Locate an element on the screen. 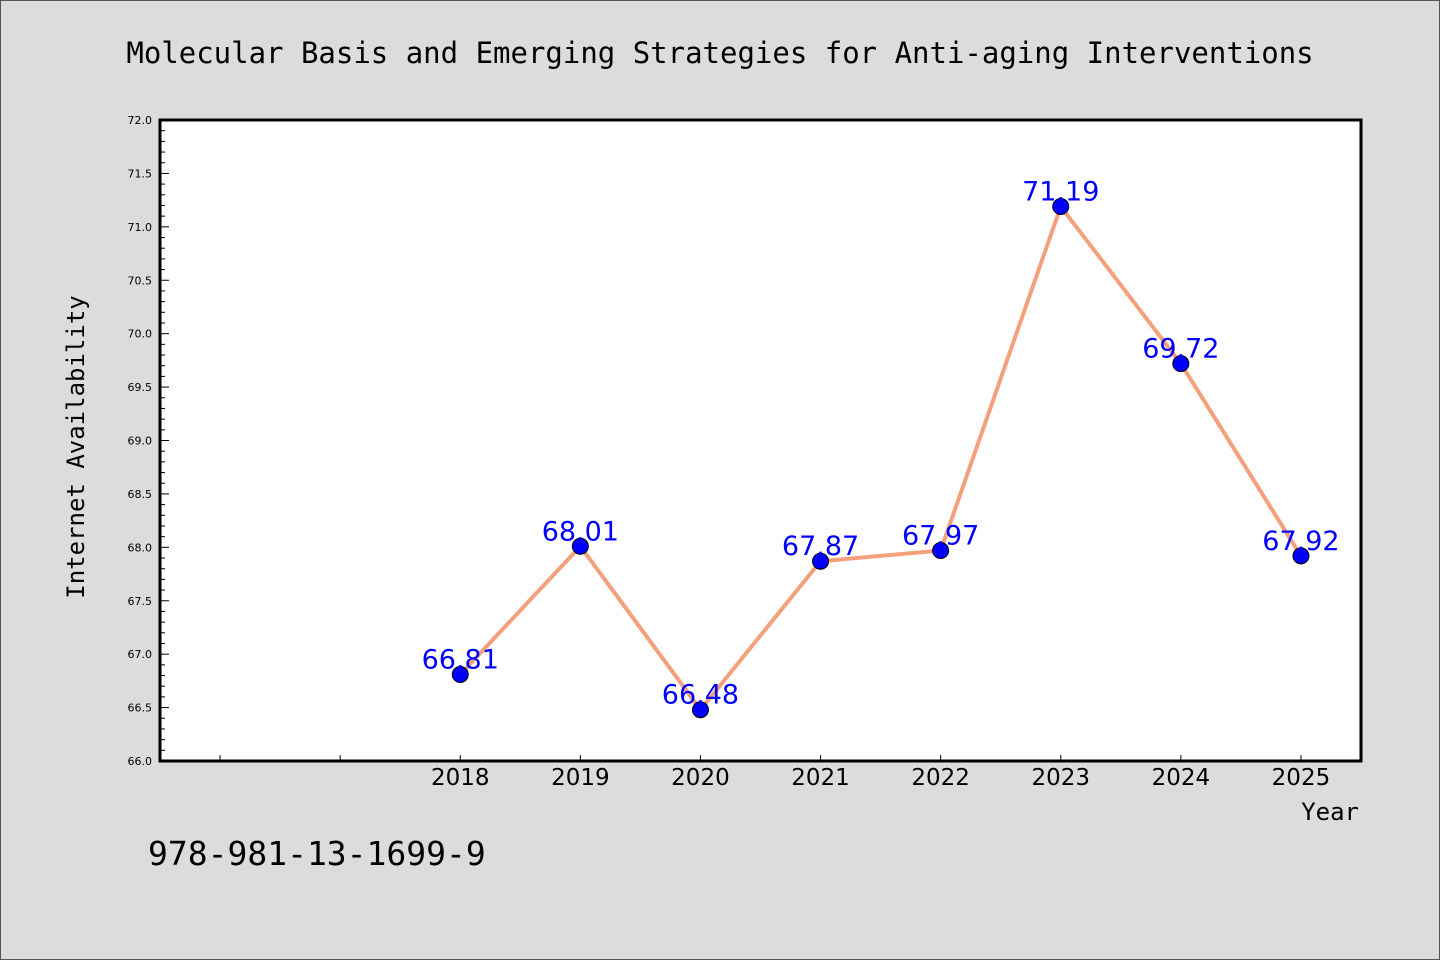 The image size is (1440, 960). y-tick-label: 70.5 is located at coordinates (140, 280).